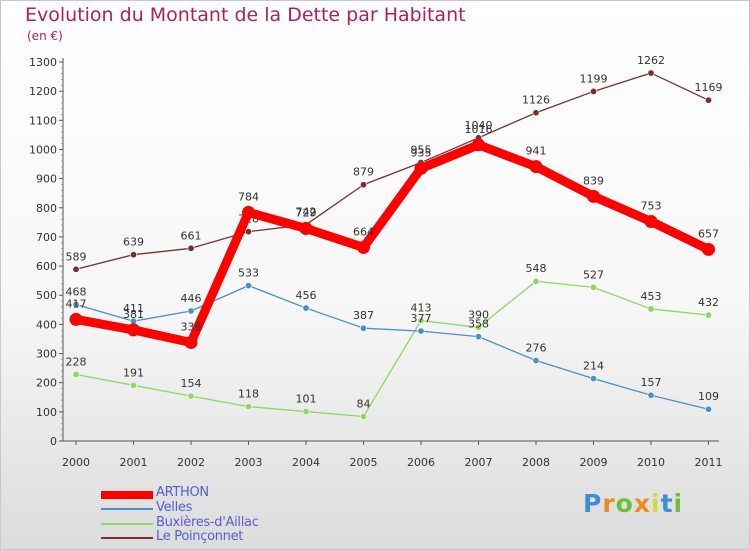  Describe the element at coordinates (46, 179) in the screenshot. I see `y-tick-label: 900` at that location.